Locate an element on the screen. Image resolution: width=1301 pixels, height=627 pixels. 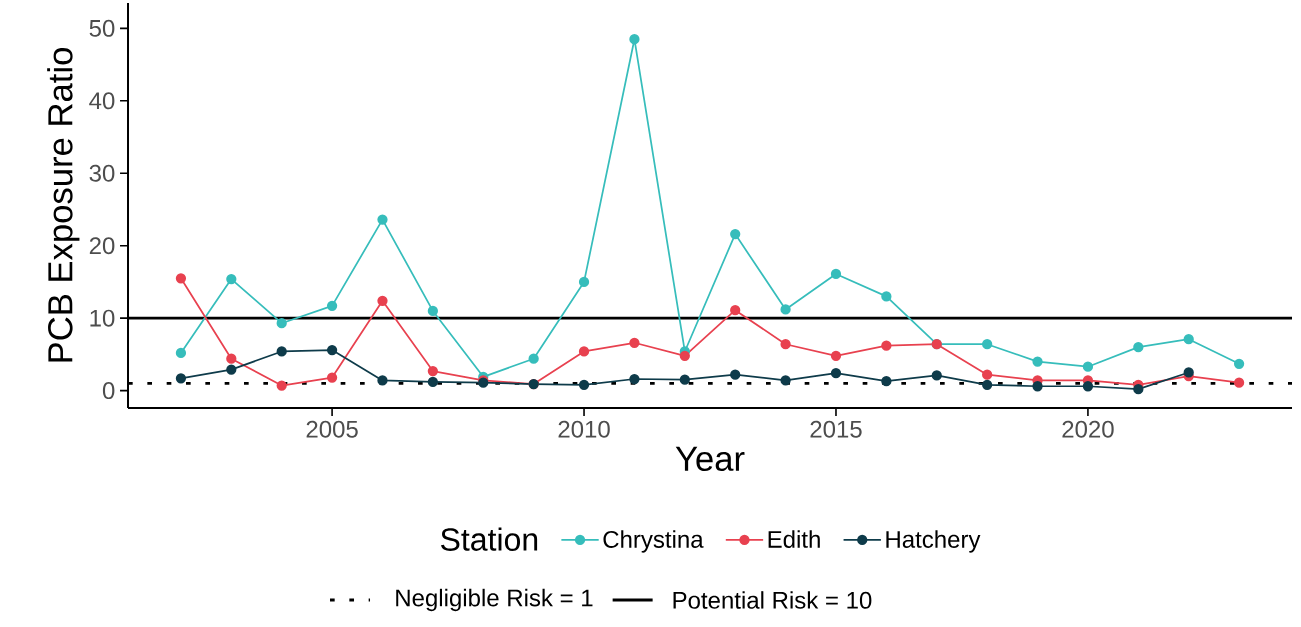
legend-label: Chrystina is located at coordinates (653, 541).